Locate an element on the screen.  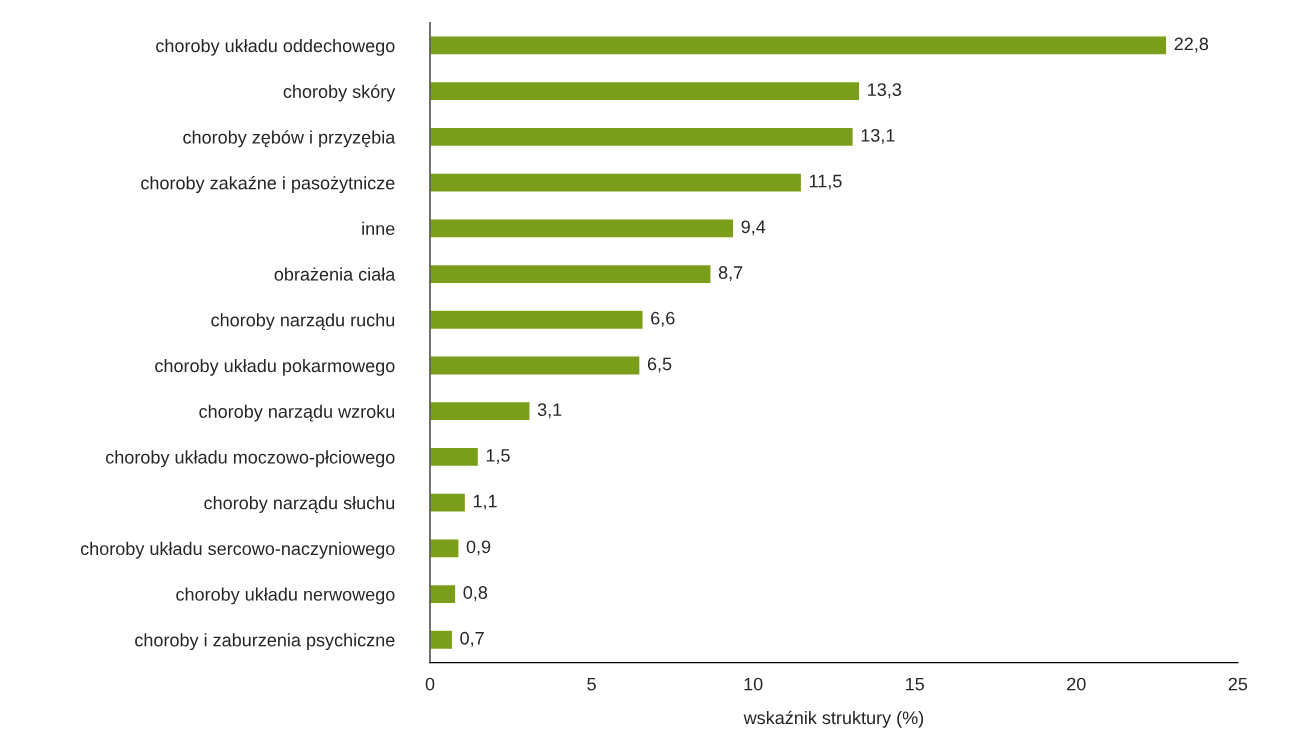
y-tick-label: choroby układu oddechowego is located at coordinates (275, 47).